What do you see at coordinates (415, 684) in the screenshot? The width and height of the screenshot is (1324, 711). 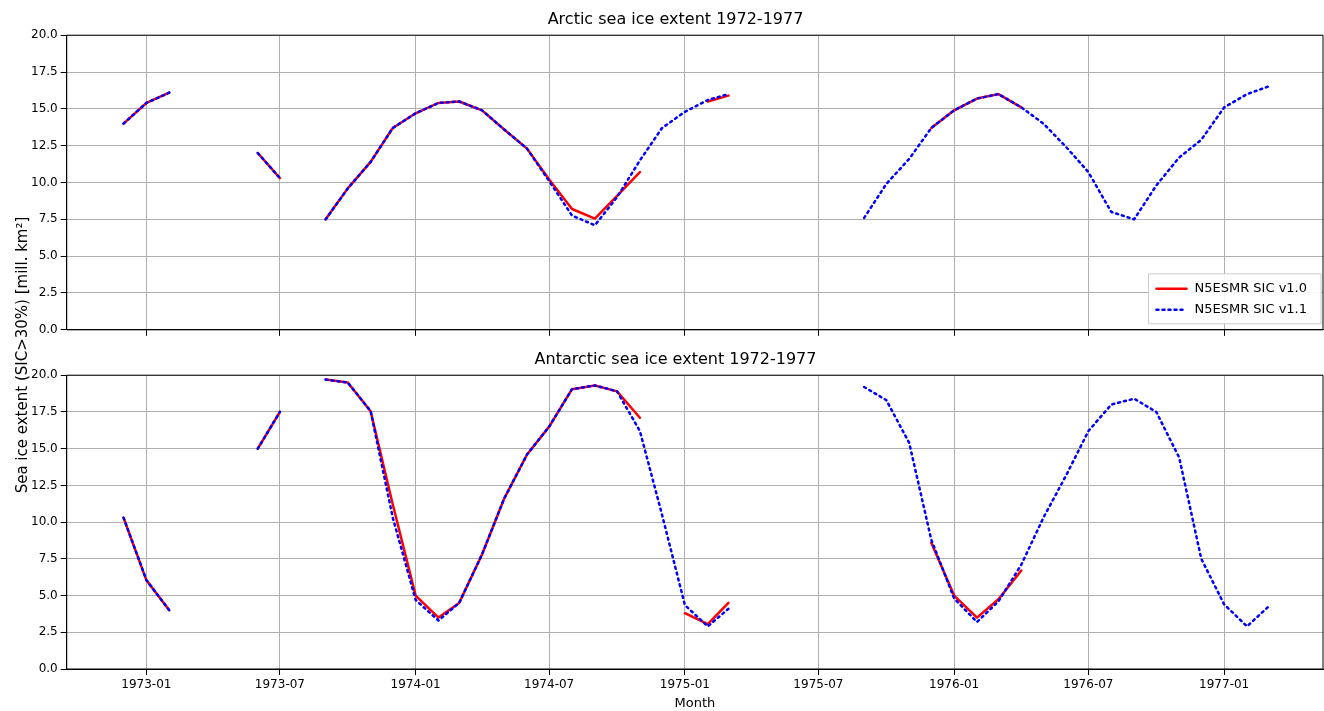 I see `x-tick-label: 1974-01` at bounding box center [415, 684].